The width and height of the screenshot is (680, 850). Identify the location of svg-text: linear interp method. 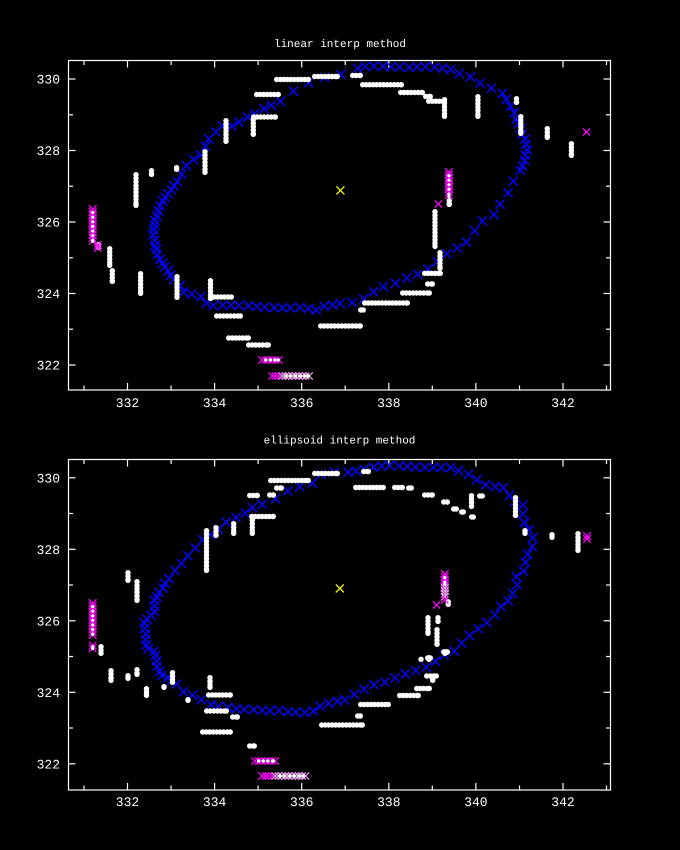
(340, 45).